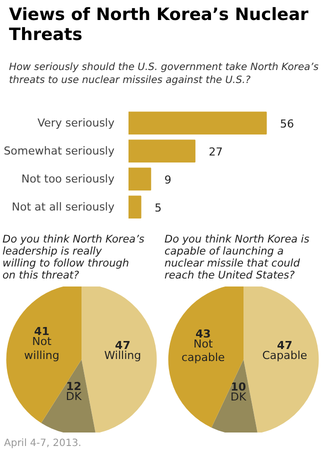 This screenshot has height=470, width=324. Describe the element at coordinates (73, 258) in the screenshot. I see `chart-title: Do you think North Korea’s leadership is really willing to follow through on this threat?` at that location.